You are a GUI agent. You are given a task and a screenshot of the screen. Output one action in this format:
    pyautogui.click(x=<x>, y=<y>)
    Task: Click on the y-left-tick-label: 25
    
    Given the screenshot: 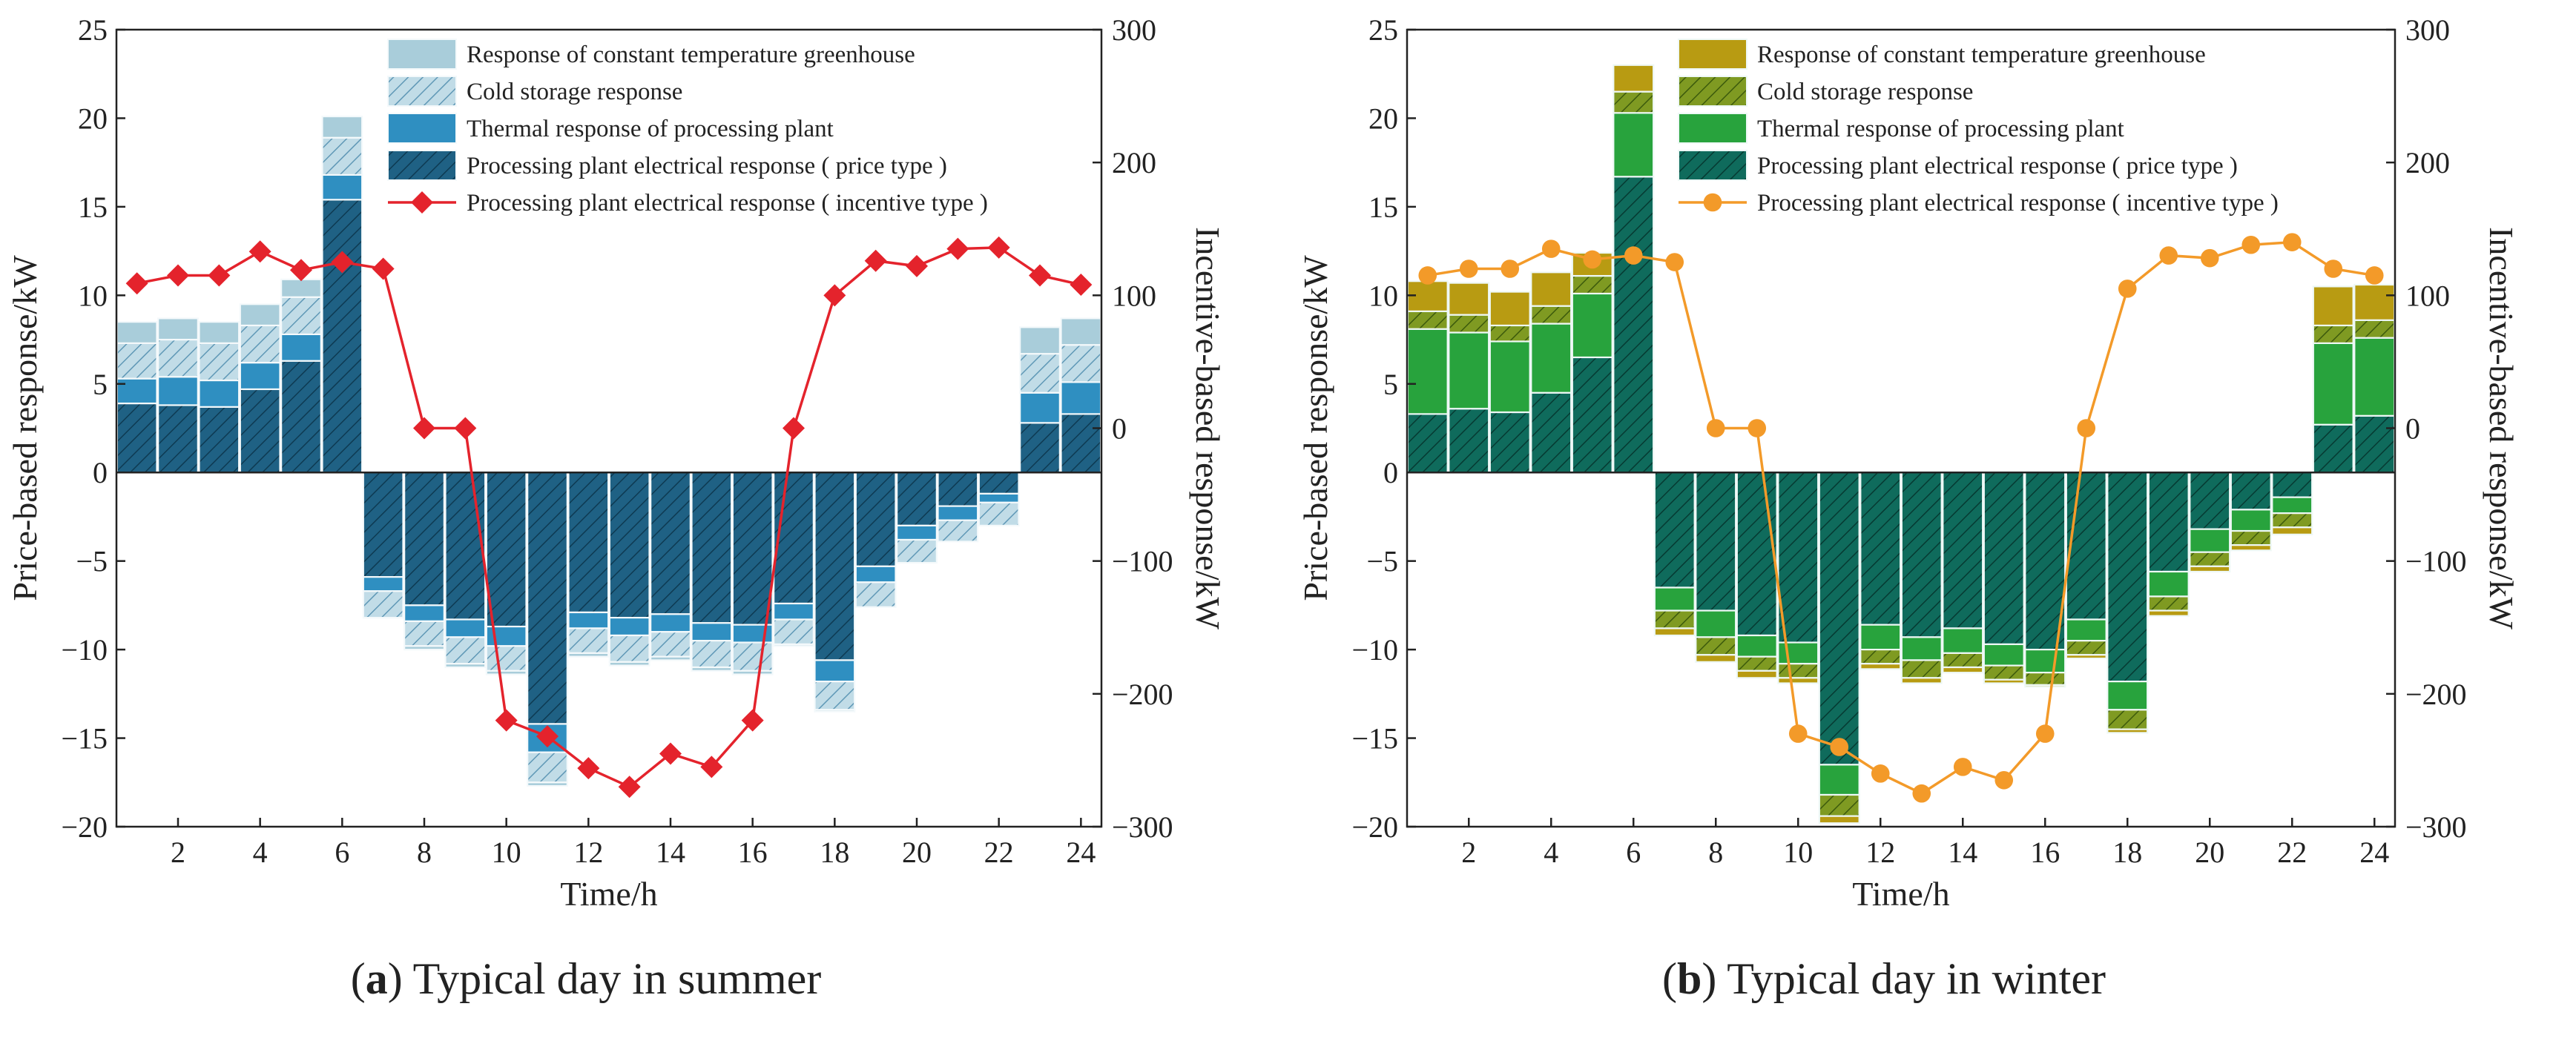 What is the action you would take?
    pyautogui.click(x=1383, y=30)
    